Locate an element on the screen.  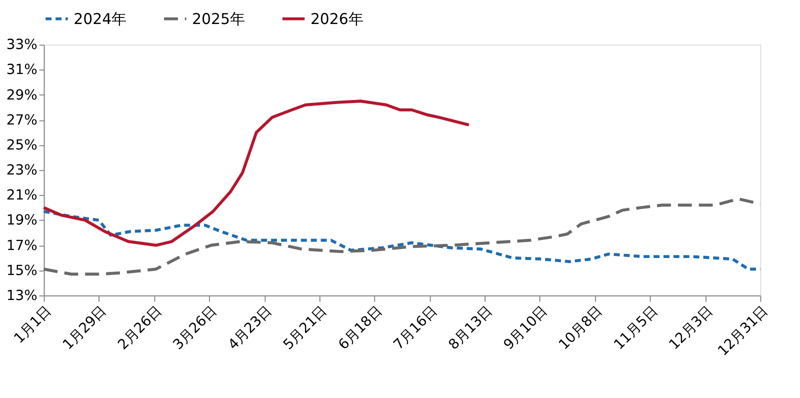
x-tick-label: 6月18日 is located at coordinates (361, 328).